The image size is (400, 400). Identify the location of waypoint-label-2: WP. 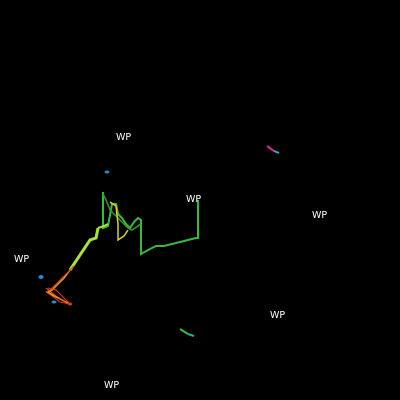
(193, 199).